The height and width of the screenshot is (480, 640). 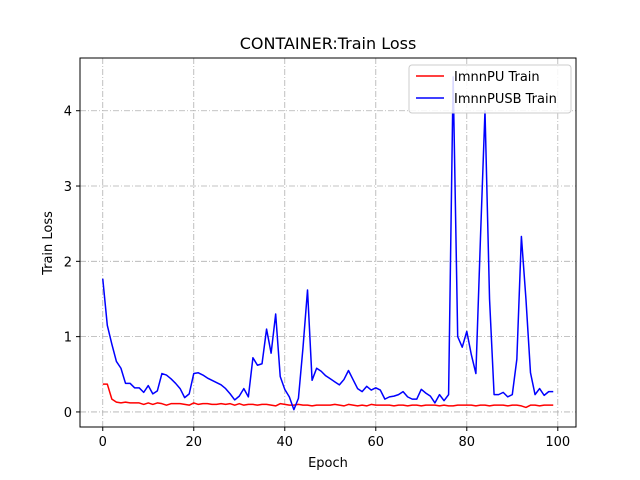 What do you see at coordinates (68, 187) in the screenshot?
I see `y-tick-label: 3` at bounding box center [68, 187].